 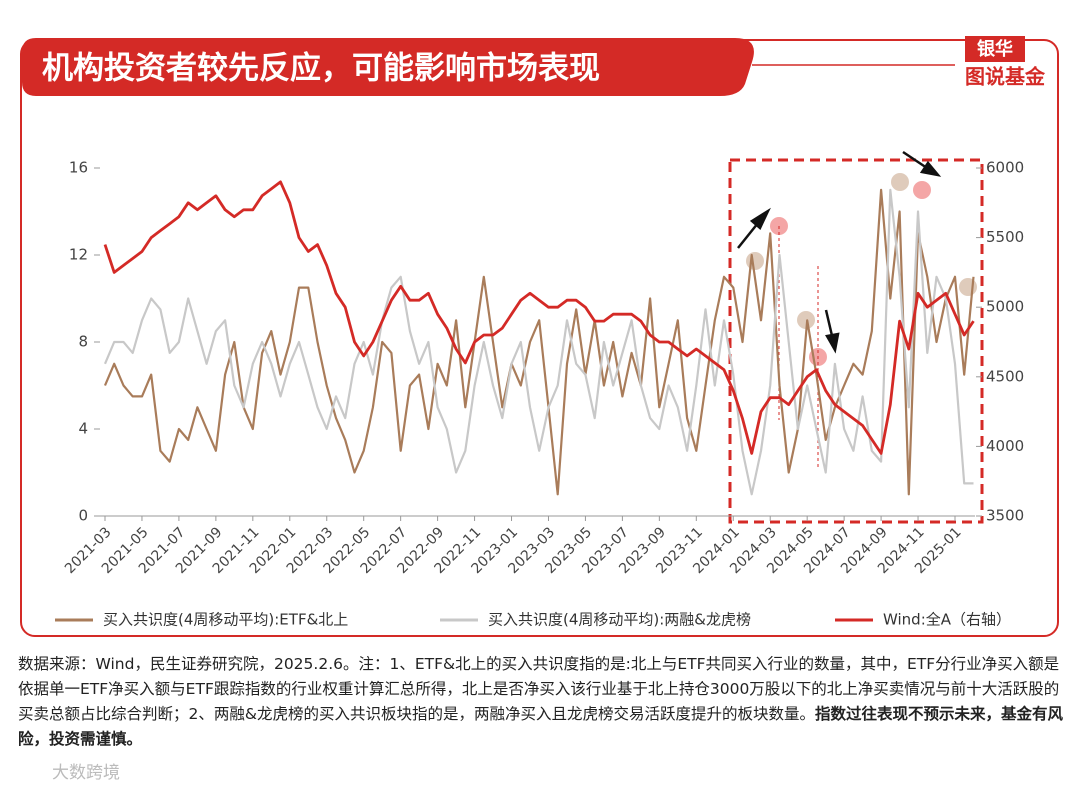 What do you see at coordinates (1005, 77) in the screenshot?
I see `logo-text: 图说基金` at bounding box center [1005, 77].